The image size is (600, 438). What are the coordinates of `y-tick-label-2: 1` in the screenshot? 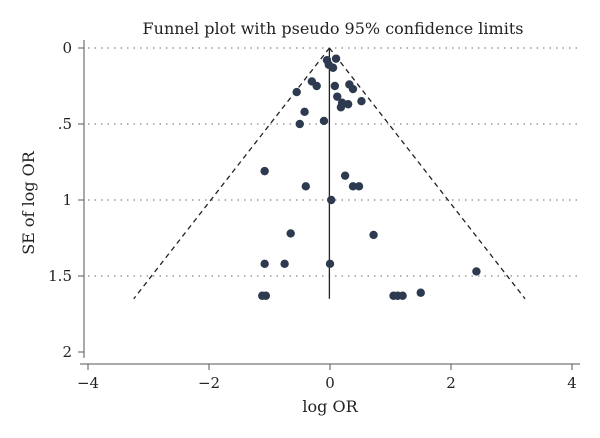 It's located at (67, 200).